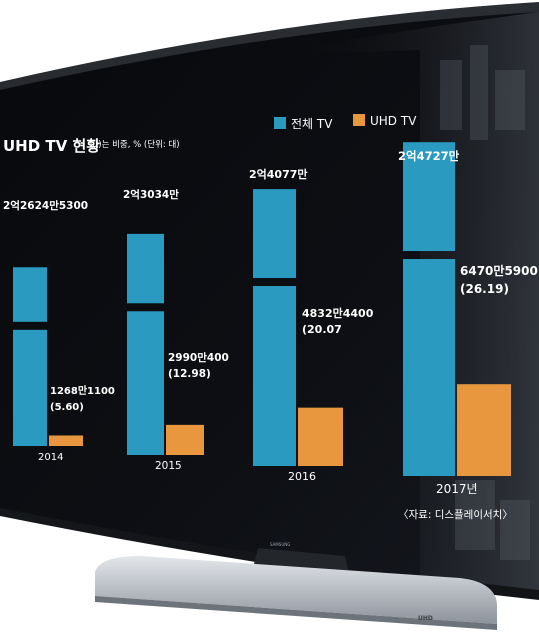 Image resolution: width=539 pixels, height=644 pixels. What do you see at coordinates (455, 515) in the screenshot?
I see `source-note: 〈자료: 디스플레이서치〉` at bounding box center [455, 515].